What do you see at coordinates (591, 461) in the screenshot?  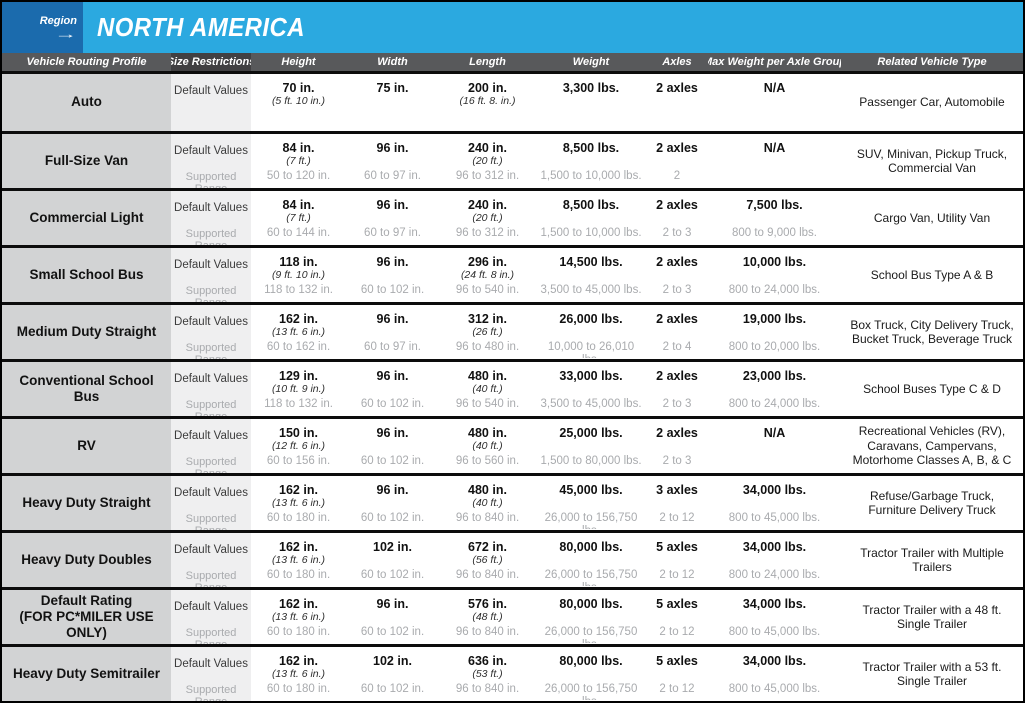 I see `weight-supported-range: 1,500 to 80,000 lbs.` at bounding box center [591, 461].